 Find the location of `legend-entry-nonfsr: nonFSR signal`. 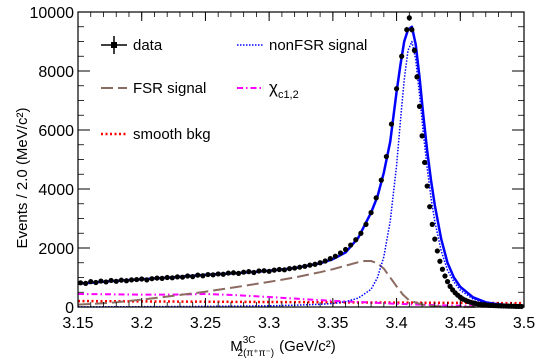

legend-entry-nonfsr: nonFSR signal is located at coordinates (302, 45).